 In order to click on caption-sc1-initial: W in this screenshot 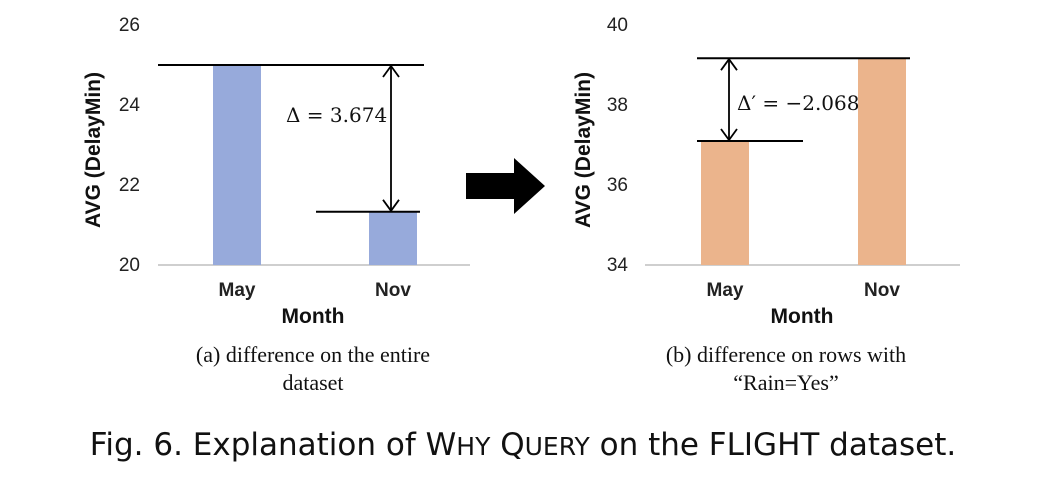, I will do `click(441, 445)`.